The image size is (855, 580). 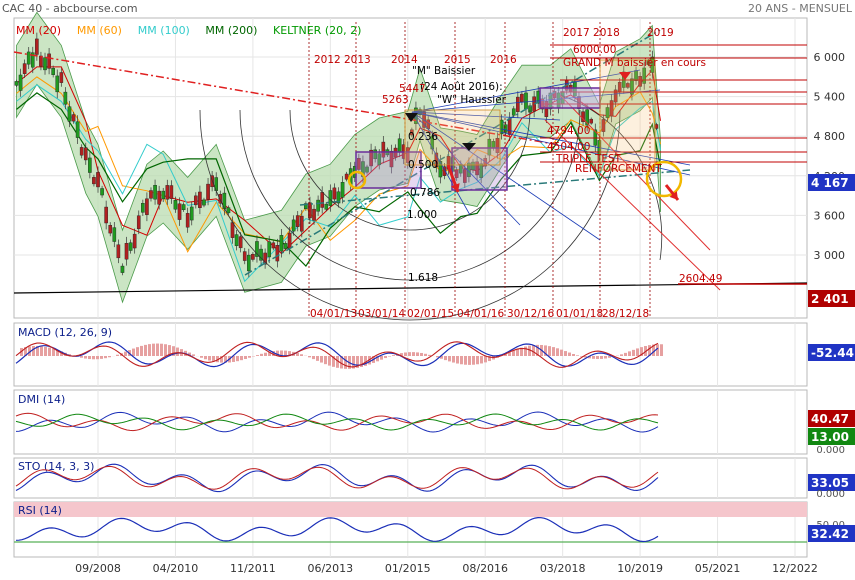 I want to click on dmi-minus-tag, so click(x=831, y=436).